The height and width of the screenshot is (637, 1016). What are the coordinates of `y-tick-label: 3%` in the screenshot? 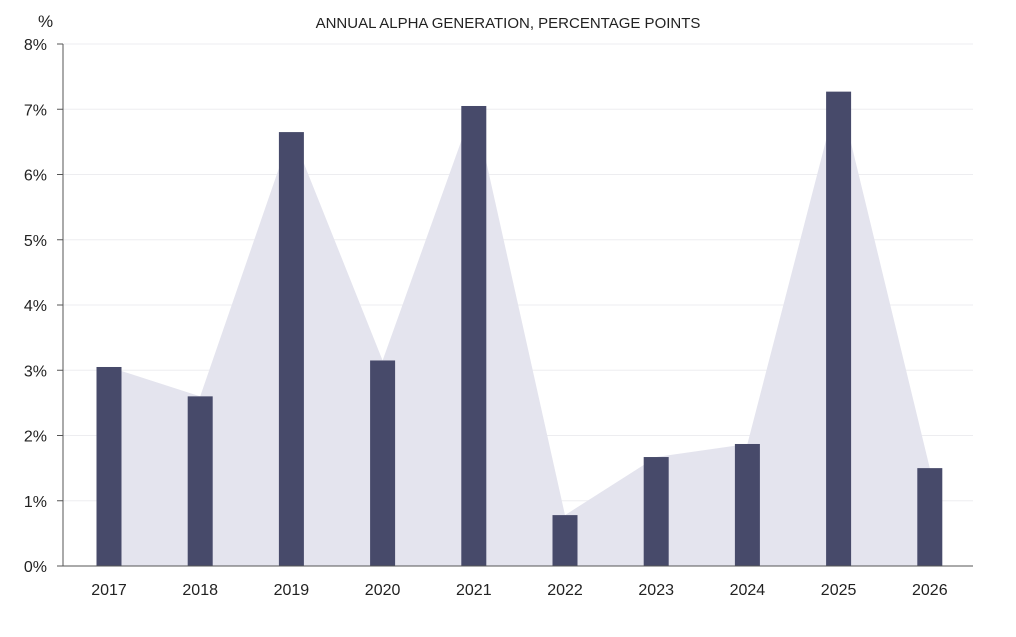 It's located at (35, 371).